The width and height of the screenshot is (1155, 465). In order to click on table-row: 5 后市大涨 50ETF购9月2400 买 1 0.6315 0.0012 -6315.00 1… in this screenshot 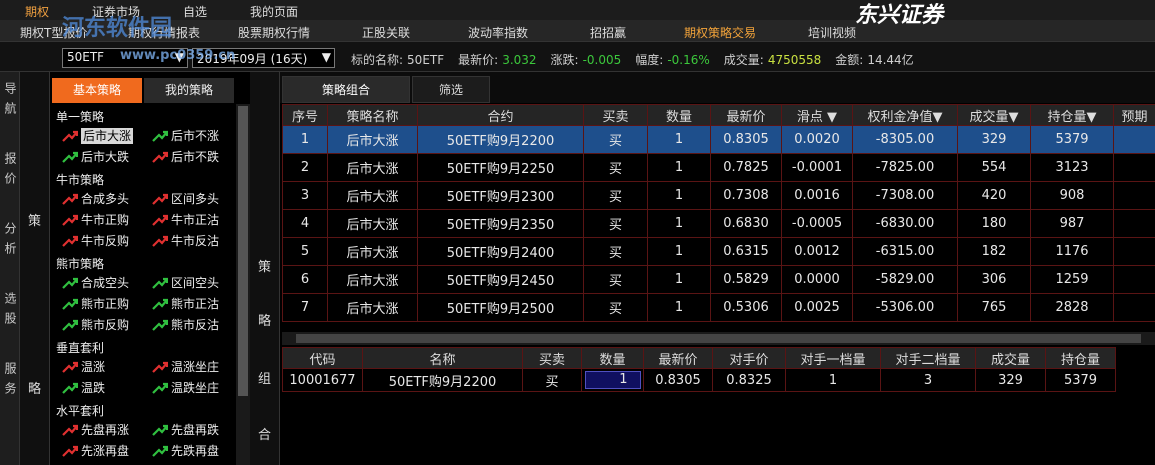, I will do `click(718, 251)`.